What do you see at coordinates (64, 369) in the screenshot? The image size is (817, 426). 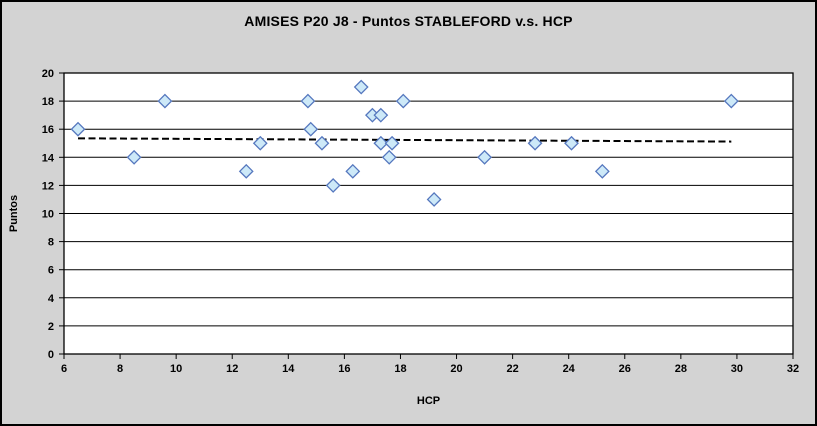 I see `x-tick-label: 6` at bounding box center [64, 369].